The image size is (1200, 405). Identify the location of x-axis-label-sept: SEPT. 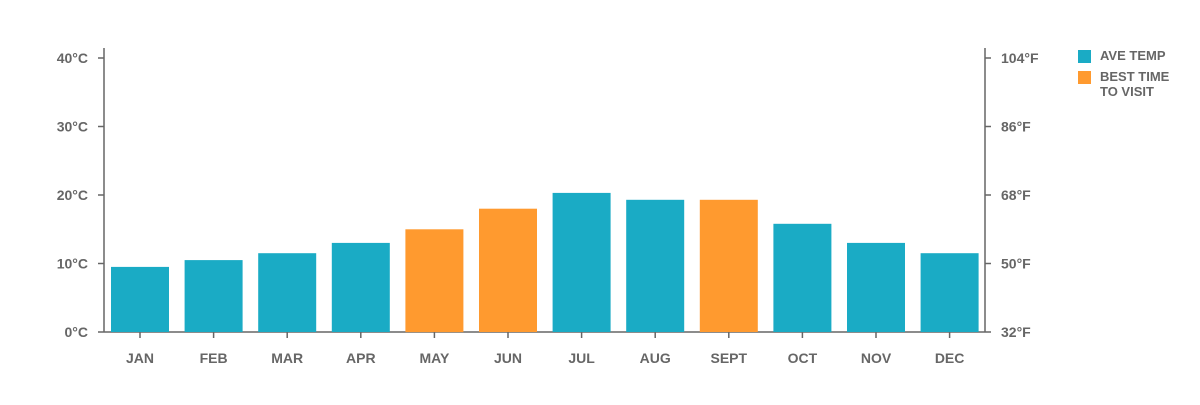
(729, 358).